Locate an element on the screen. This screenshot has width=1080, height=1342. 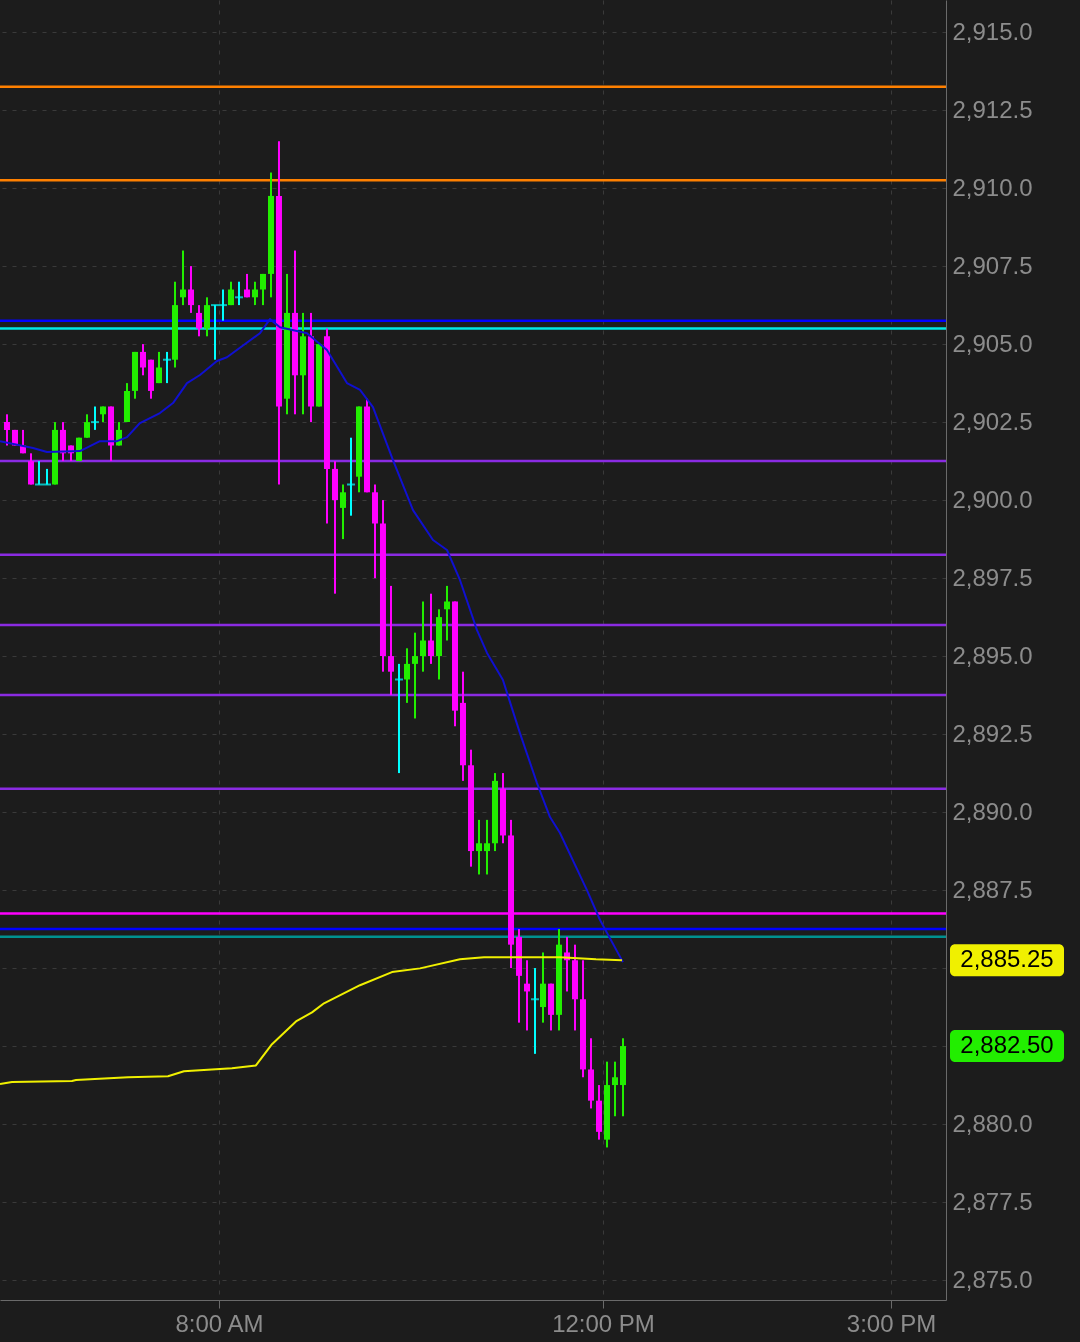
y-tick-label: 2,915.0 is located at coordinates (992, 31).